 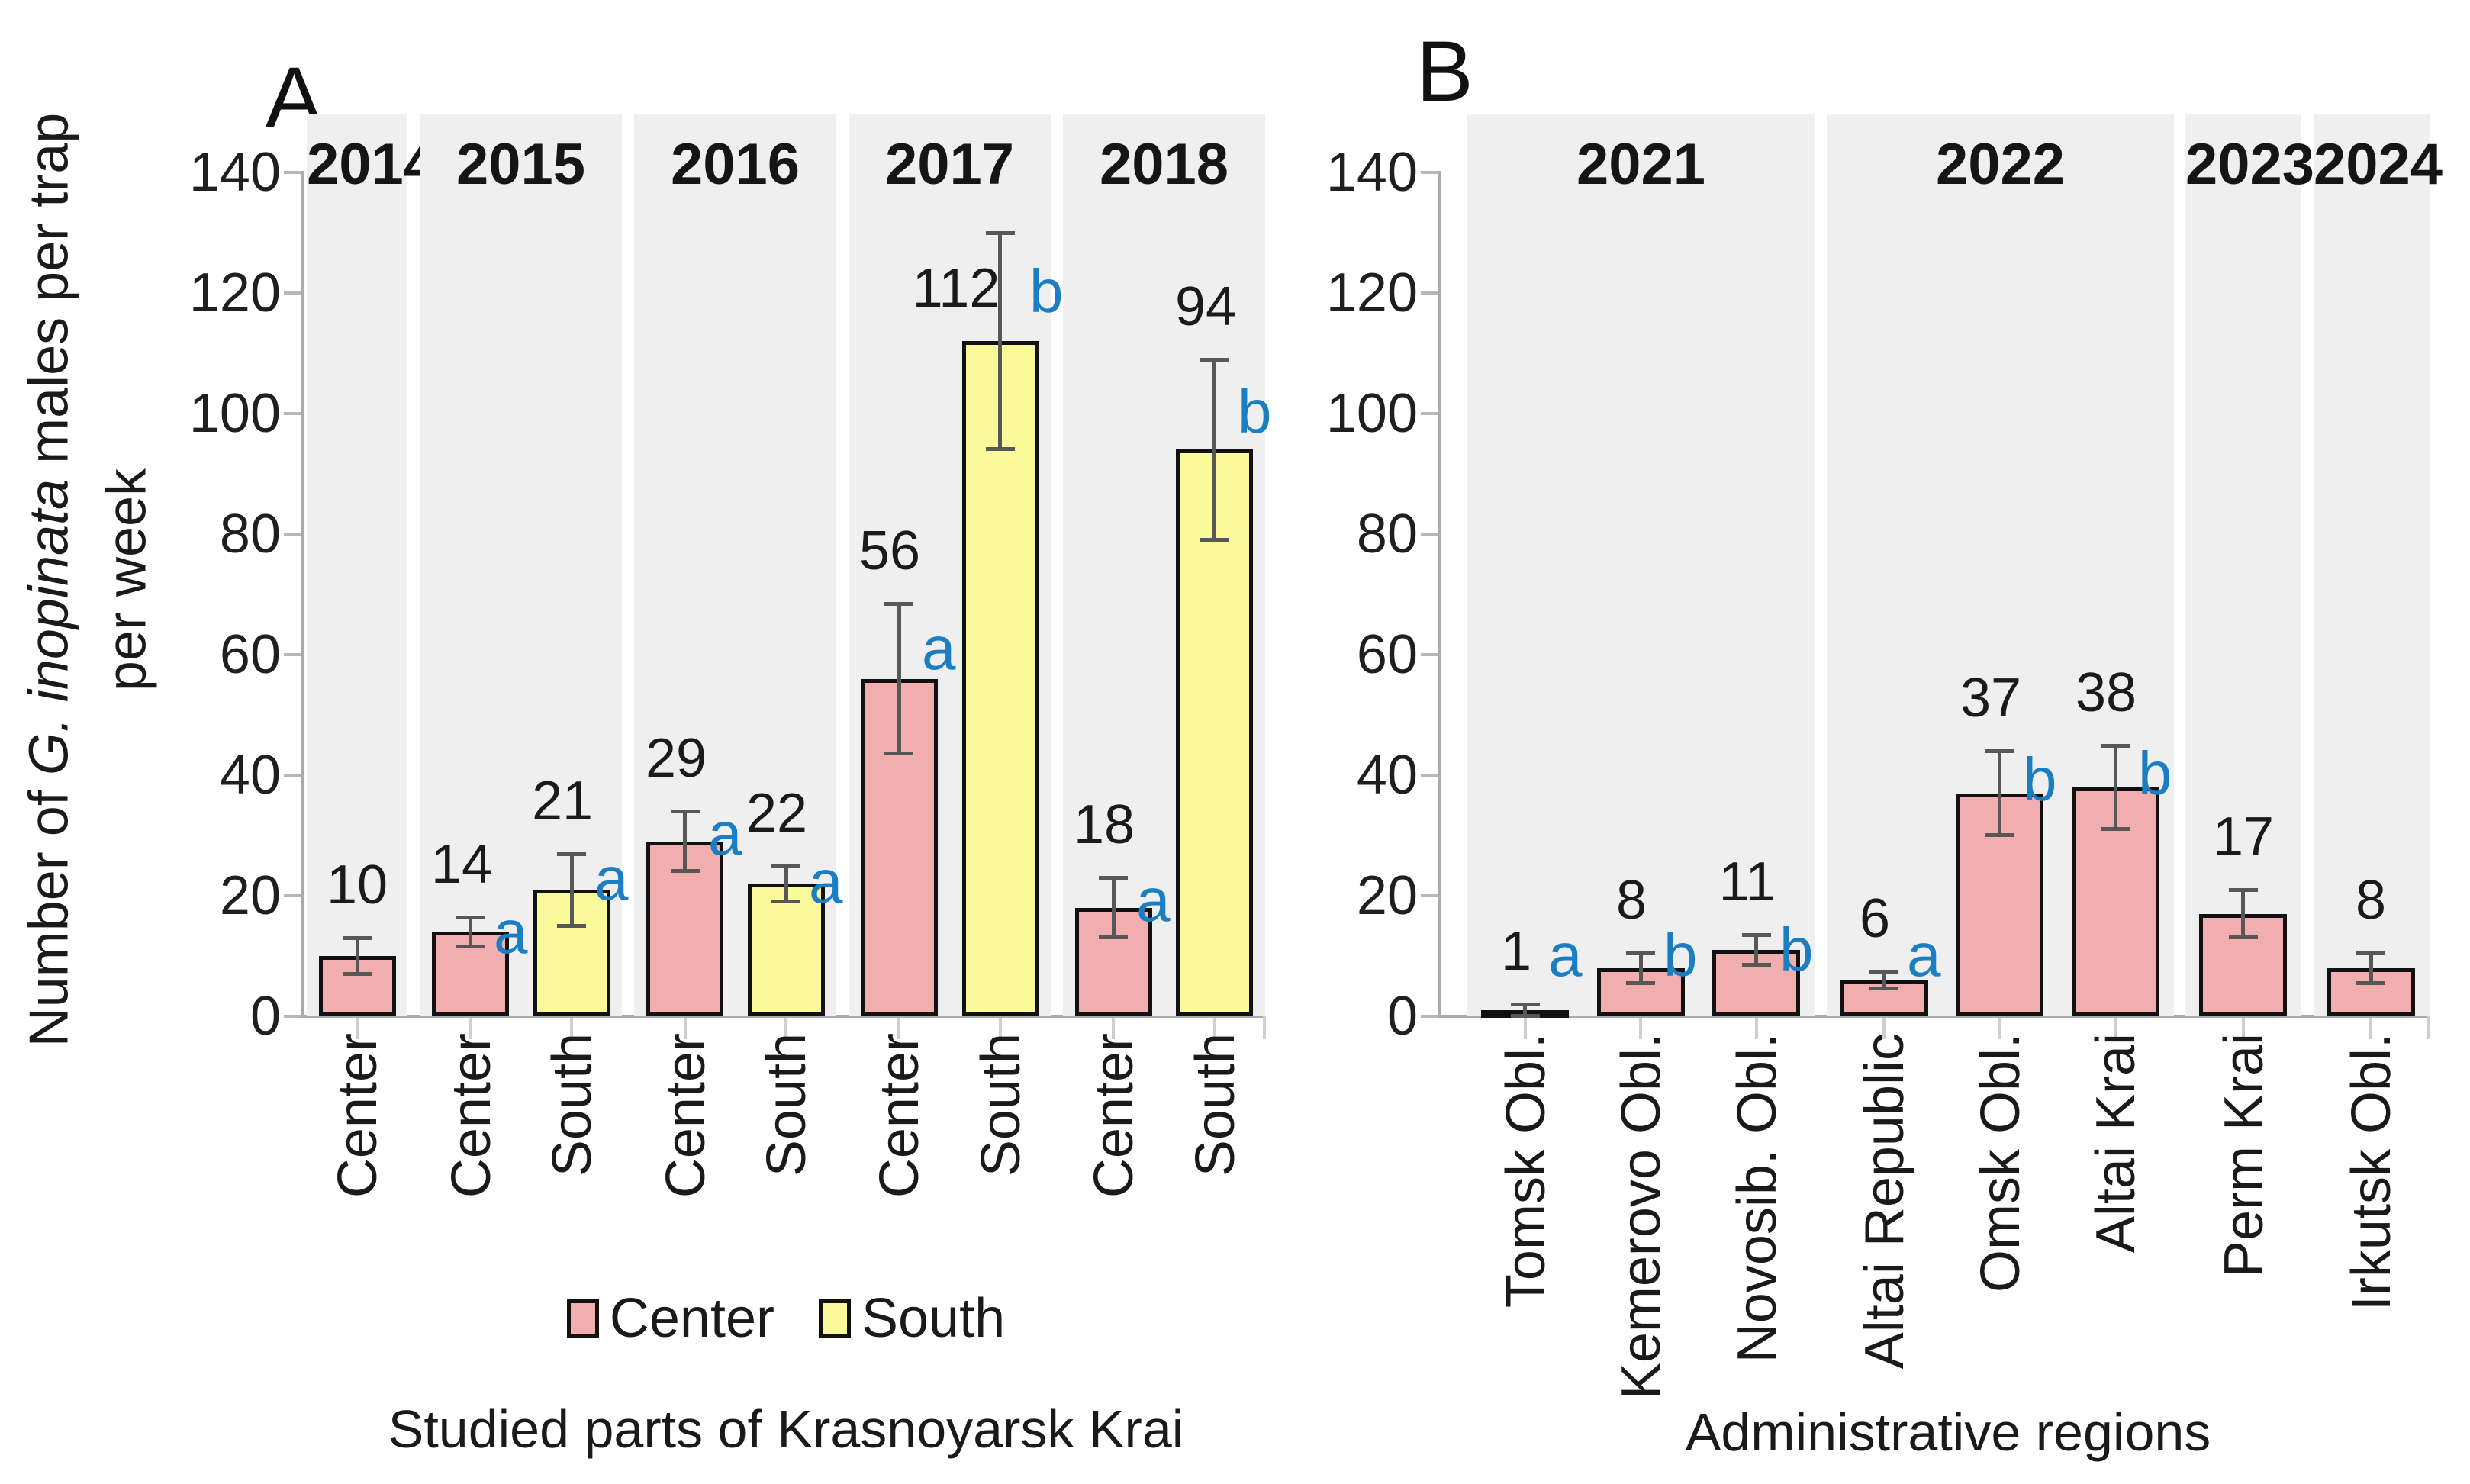 What do you see at coordinates (250, 534) in the screenshot?
I see `y-tick-label: 80` at bounding box center [250, 534].